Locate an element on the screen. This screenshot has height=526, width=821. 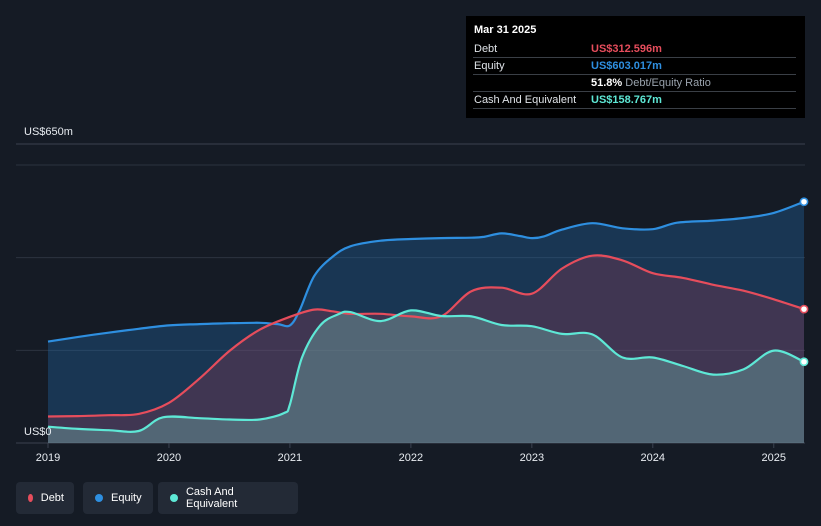
y-tick-label-zero: US$0 is located at coordinates (38, 432).